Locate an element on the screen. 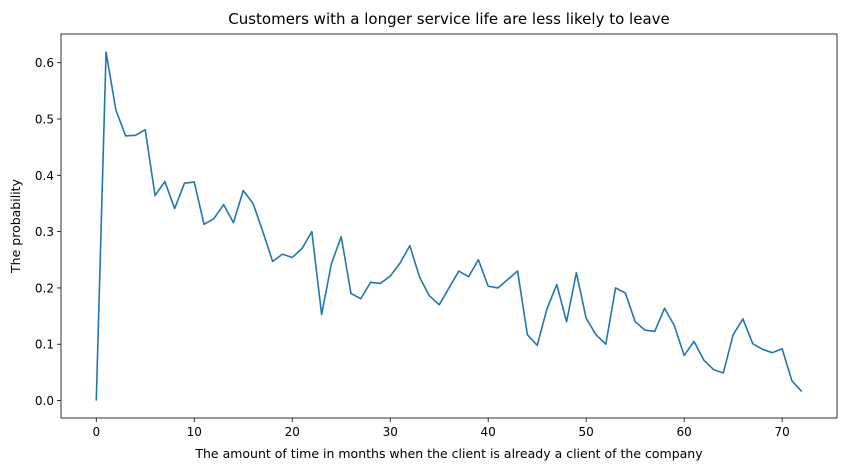 The height and width of the screenshot is (470, 846). x-tick-label: 0 is located at coordinates (96, 432).